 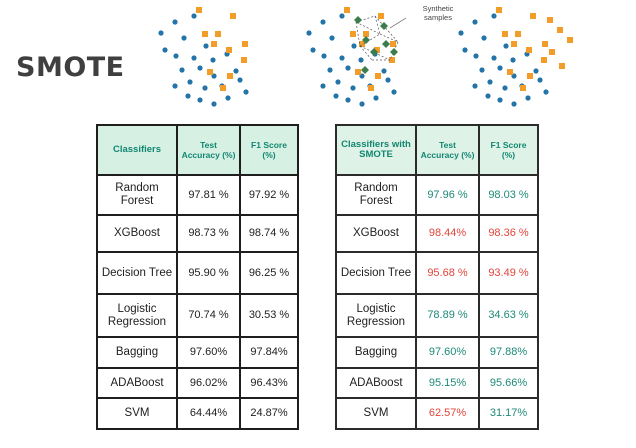 I want to click on classifier-name: XGBoost, so click(x=376, y=233).